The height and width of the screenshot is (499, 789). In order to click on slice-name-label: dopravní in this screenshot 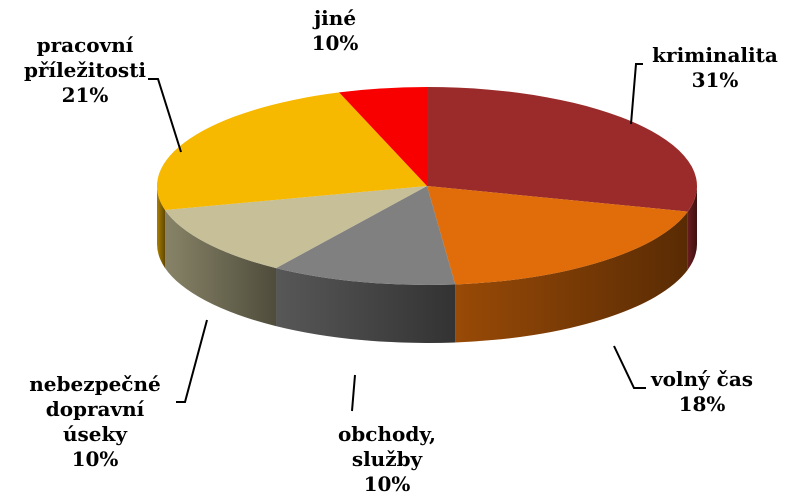, I will do `click(95, 409)`.